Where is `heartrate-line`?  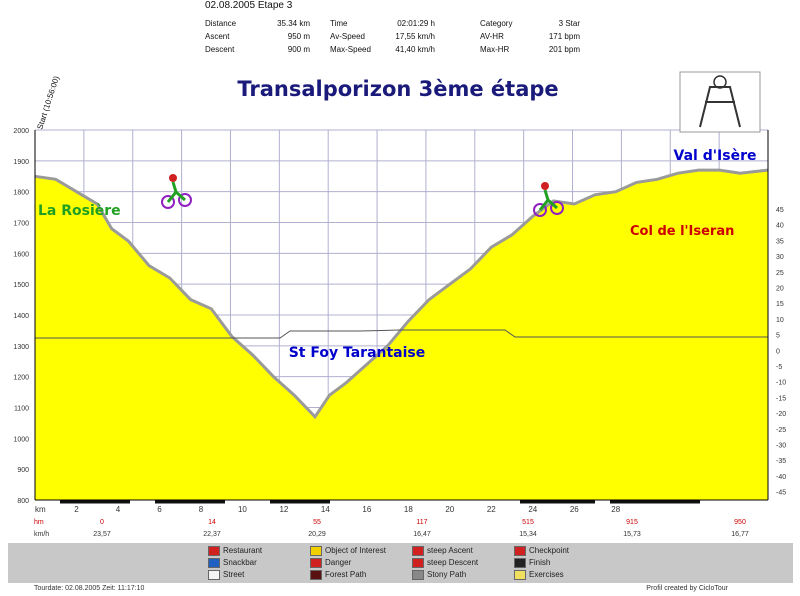 heartrate-line is located at coordinates (401, 334).